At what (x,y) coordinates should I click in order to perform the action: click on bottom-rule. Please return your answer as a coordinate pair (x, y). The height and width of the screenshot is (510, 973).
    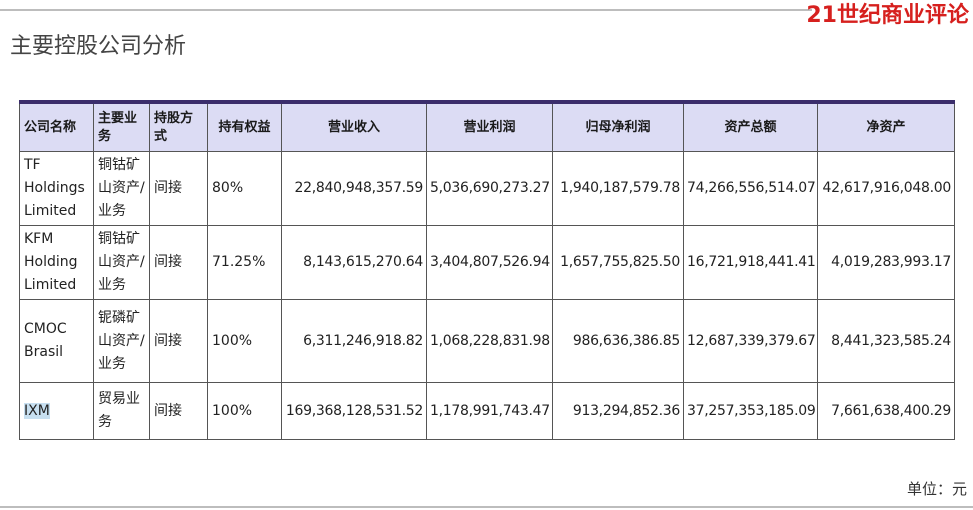
    Looking at the image, I should click on (486, 507).